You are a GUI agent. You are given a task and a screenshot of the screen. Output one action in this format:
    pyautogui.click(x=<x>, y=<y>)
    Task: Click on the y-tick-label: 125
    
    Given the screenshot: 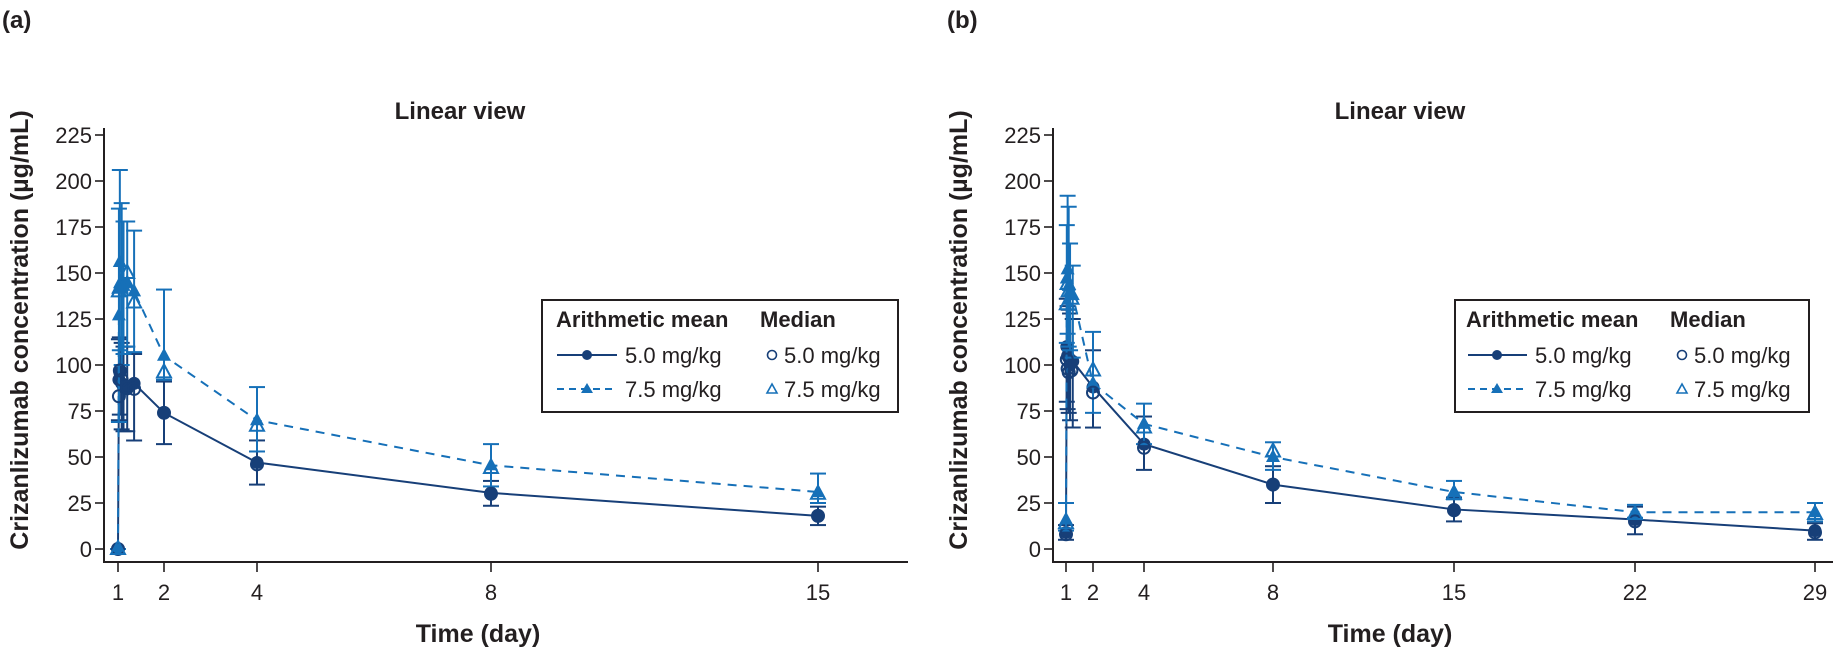 What is the action you would take?
    pyautogui.click(x=1022, y=319)
    